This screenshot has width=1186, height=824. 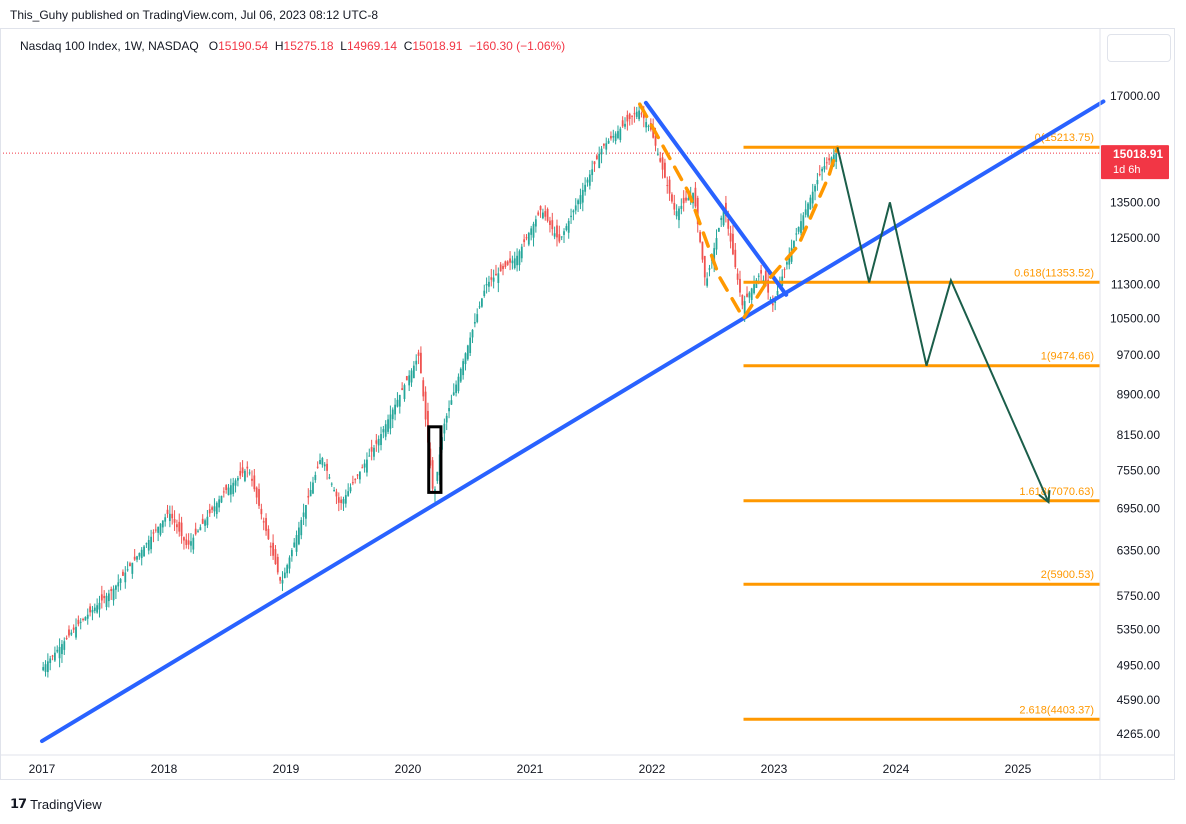 I want to click on high-label: H, so click(x=279, y=46).